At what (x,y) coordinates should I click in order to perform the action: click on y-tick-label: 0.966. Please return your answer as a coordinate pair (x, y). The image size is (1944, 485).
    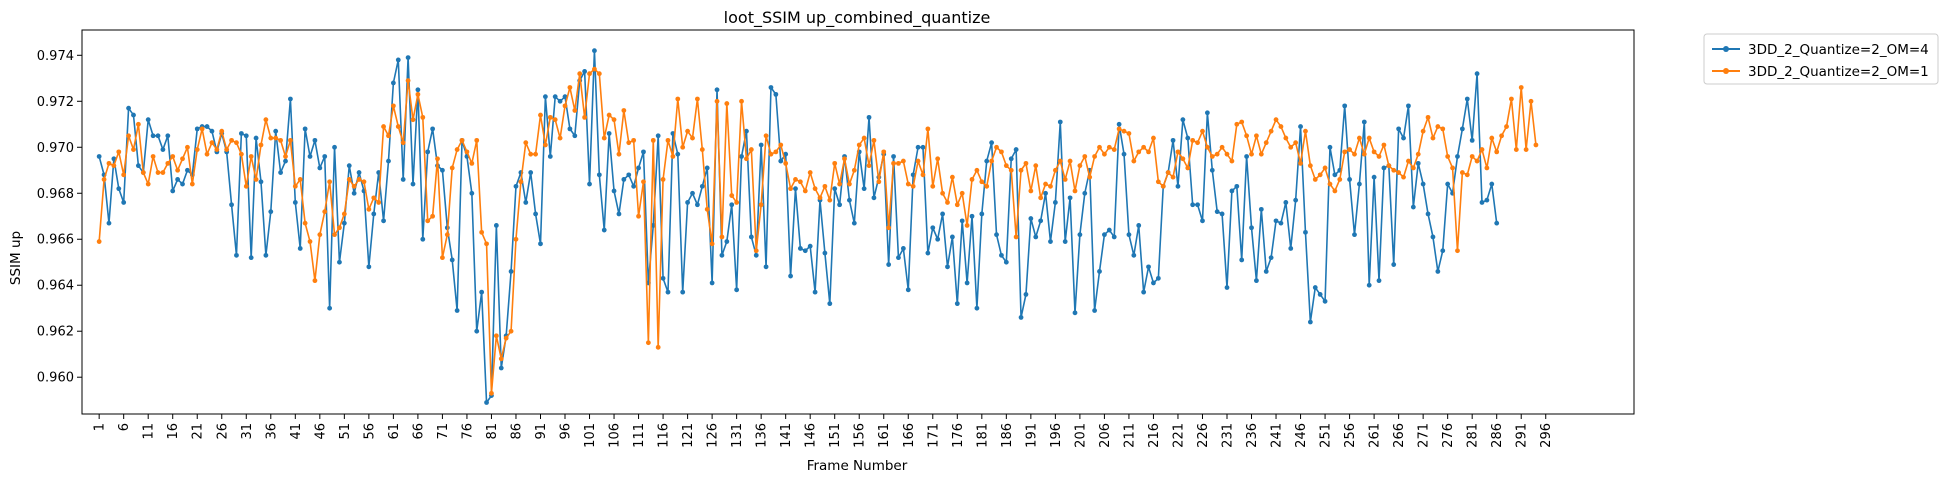
    Looking at the image, I should click on (55, 240).